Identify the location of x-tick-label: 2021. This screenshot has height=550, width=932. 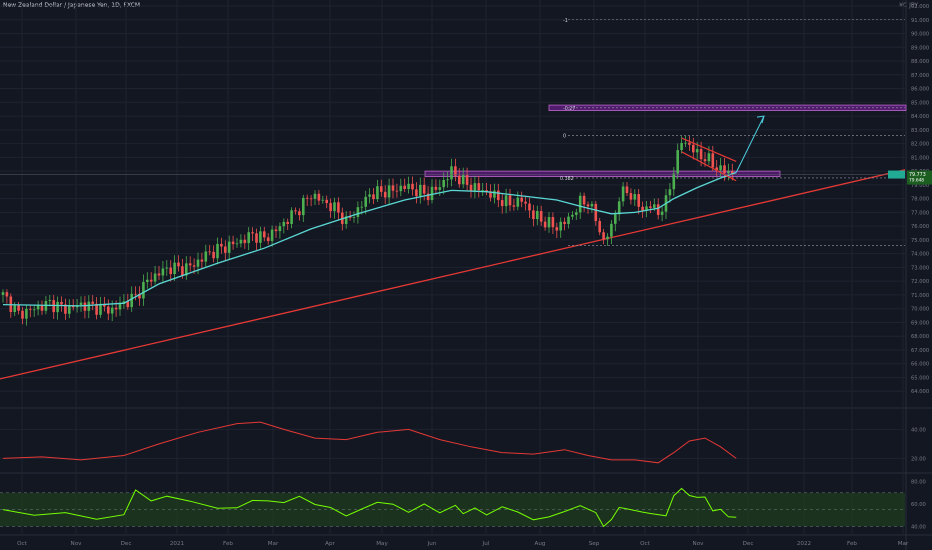
(177, 544).